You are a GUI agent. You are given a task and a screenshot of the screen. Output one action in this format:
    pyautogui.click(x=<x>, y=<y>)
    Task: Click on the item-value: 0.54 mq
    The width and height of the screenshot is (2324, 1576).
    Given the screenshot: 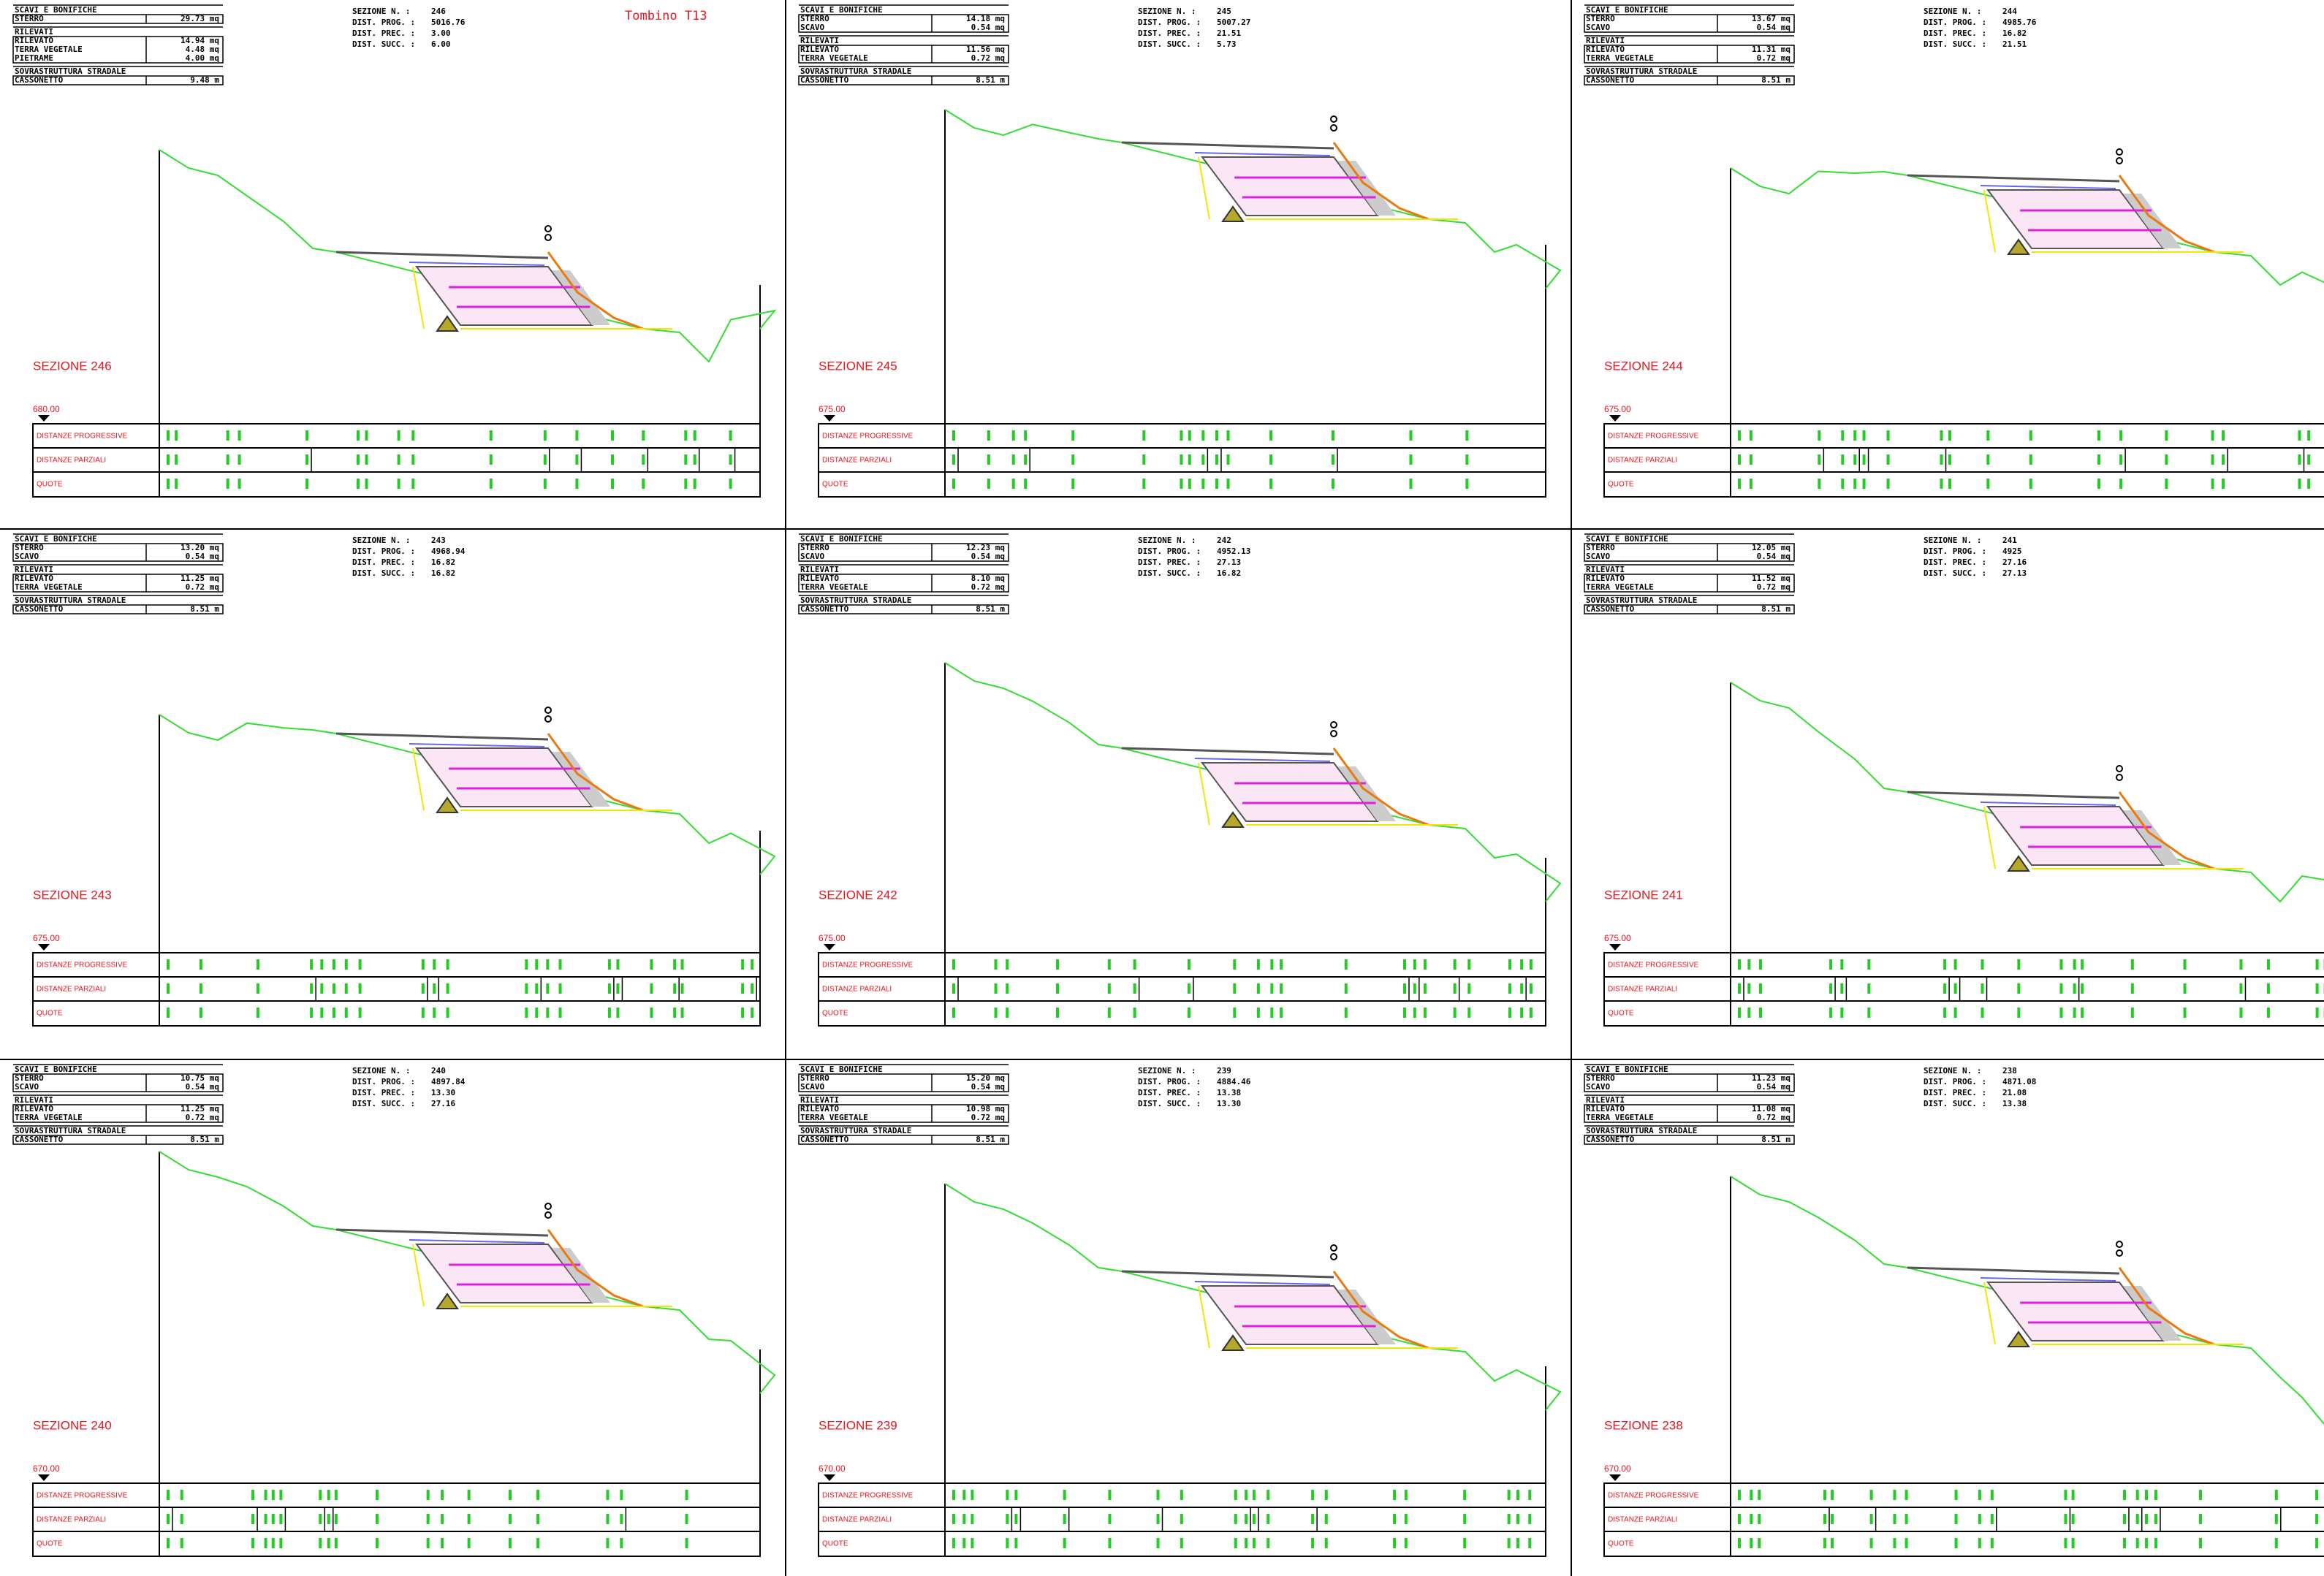 What is the action you would take?
    pyautogui.click(x=988, y=28)
    